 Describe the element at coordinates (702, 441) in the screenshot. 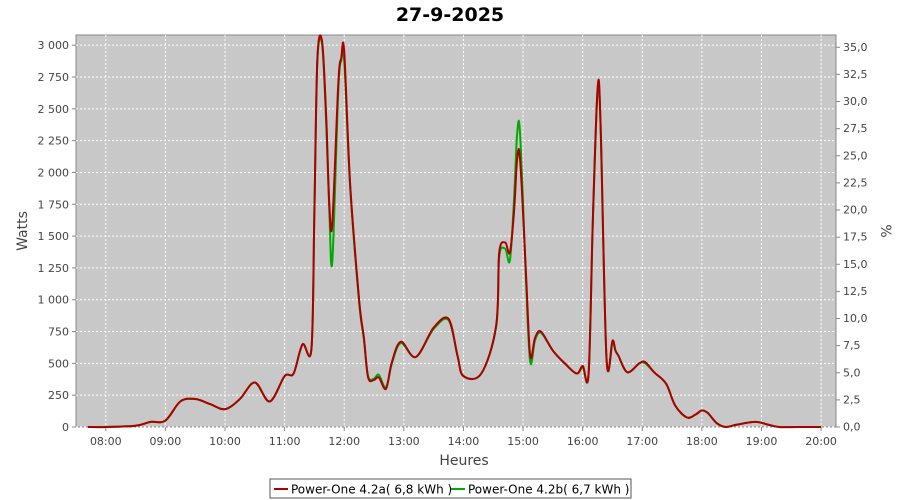

I see `x-tick-label: 18:00` at that location.